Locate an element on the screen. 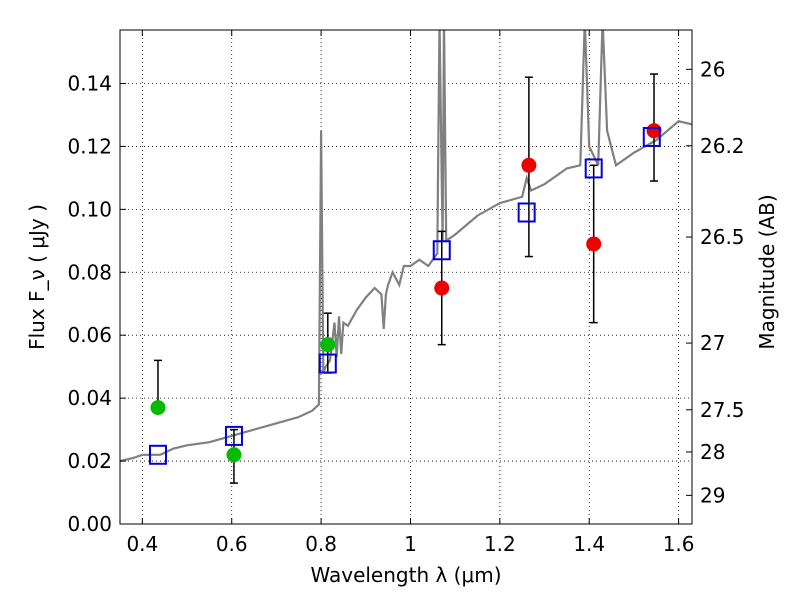 Image resolution: width=800 pixels, height=600 pixels. y-tick-label: 0.02 is located at coordinates (89, 461).